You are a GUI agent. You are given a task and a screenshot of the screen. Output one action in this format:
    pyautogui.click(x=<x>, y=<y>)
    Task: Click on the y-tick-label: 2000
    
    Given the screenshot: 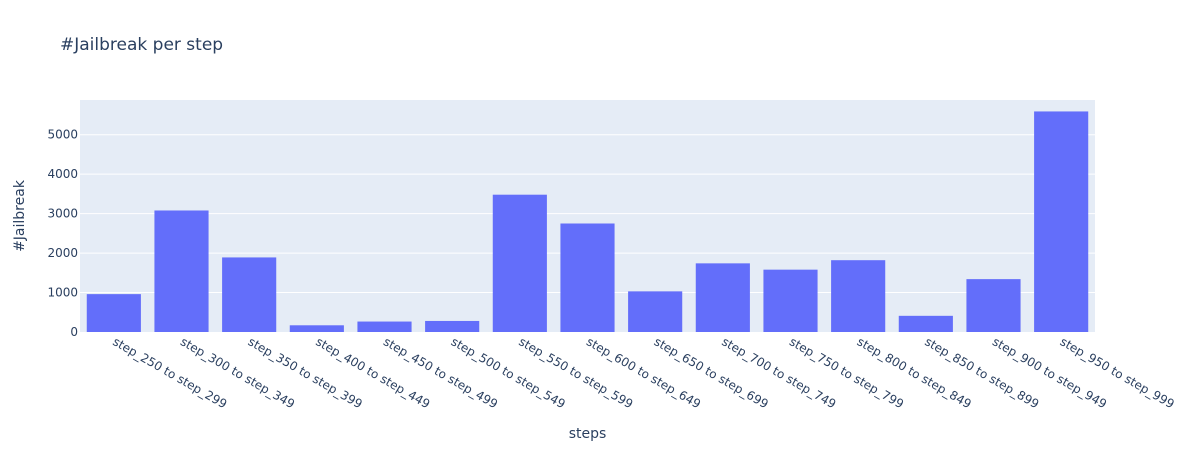 What is the action you would take?
    pyautogui.click(x=62, y=253)
    